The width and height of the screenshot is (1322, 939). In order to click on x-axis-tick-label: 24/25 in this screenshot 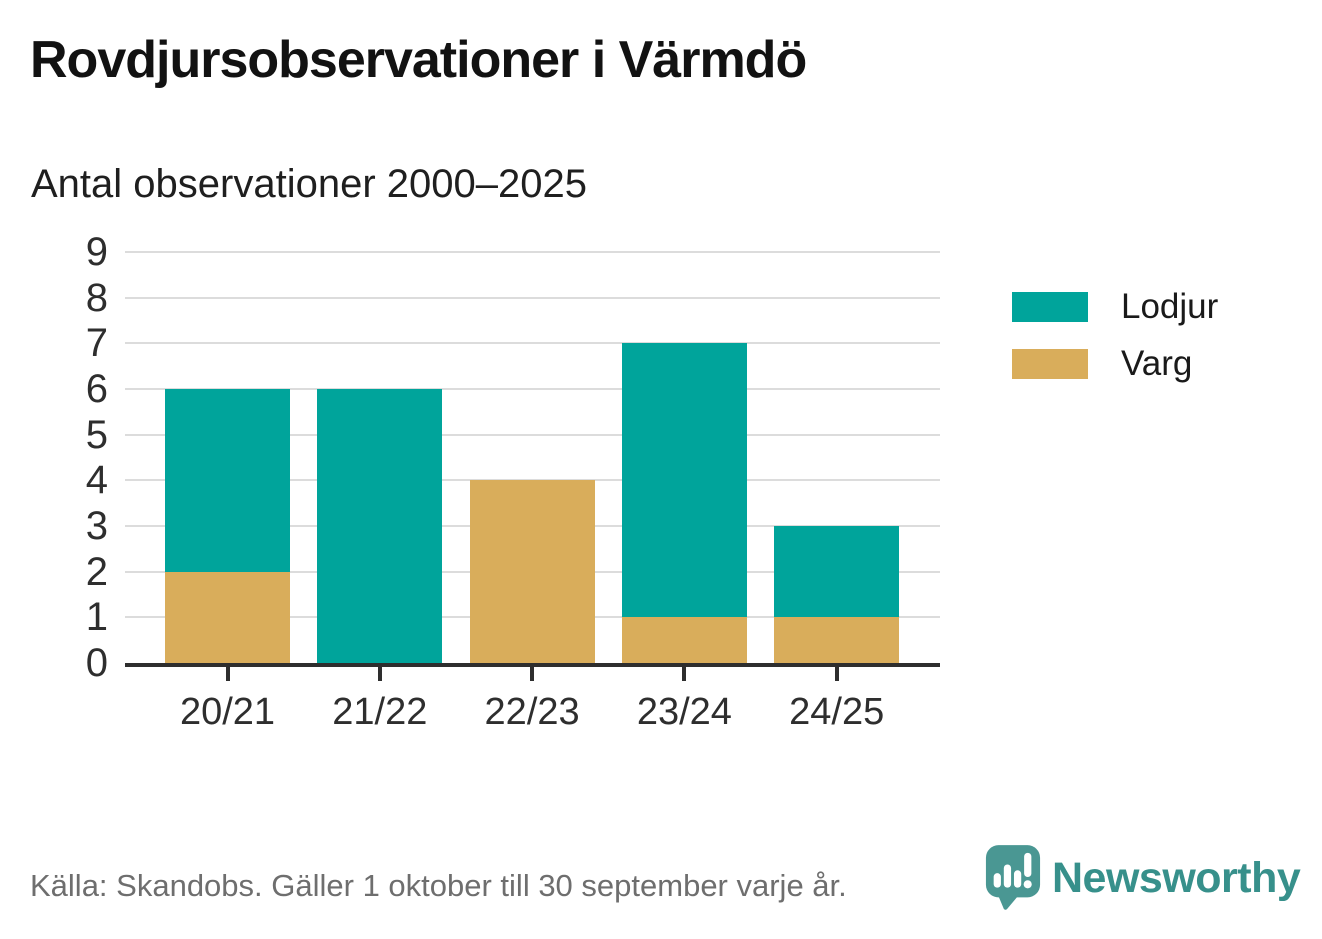, I will do `click(837, 712)`.